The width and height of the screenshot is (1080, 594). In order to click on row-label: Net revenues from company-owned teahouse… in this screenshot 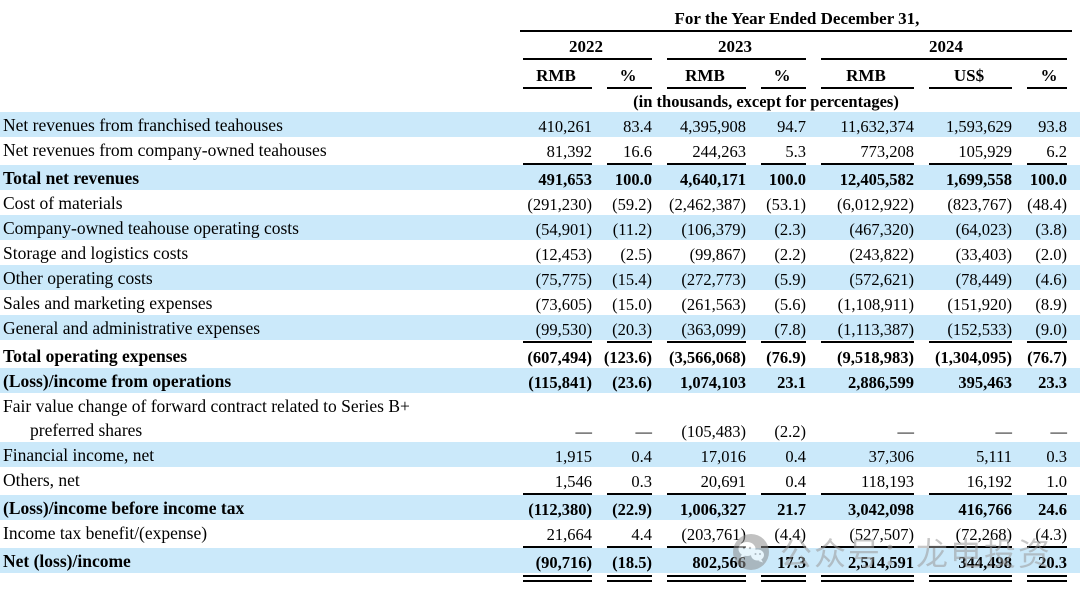, I will do `click(165, 150)`.